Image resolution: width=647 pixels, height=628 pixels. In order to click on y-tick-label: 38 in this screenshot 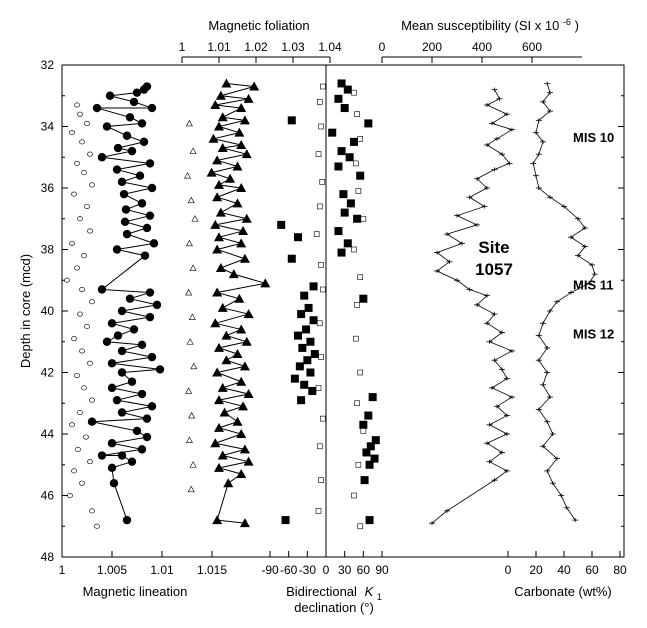, I will do `click(48, 250)`.